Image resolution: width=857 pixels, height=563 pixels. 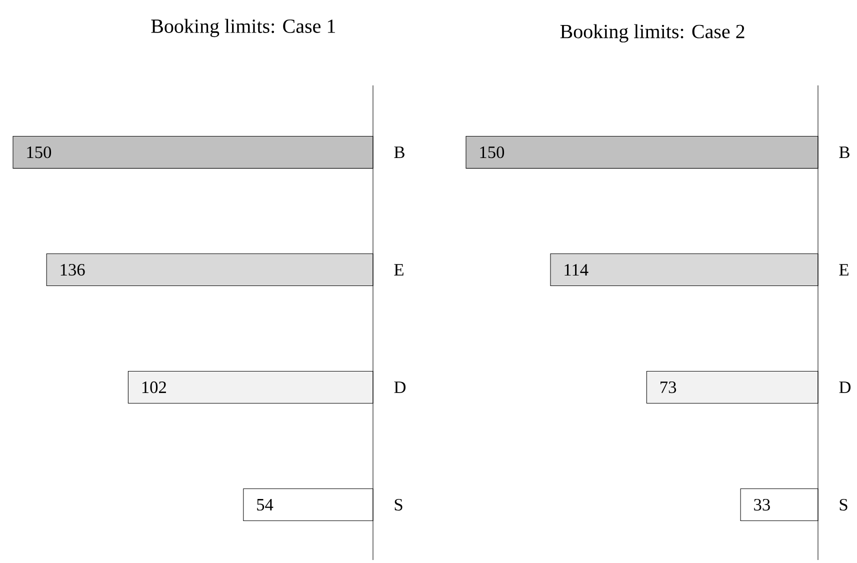 What do you see at coordinates (243, 28) in the screenshot?
I see `chart-title: Booking limits: Case 1` at bounding box center [243, 28].